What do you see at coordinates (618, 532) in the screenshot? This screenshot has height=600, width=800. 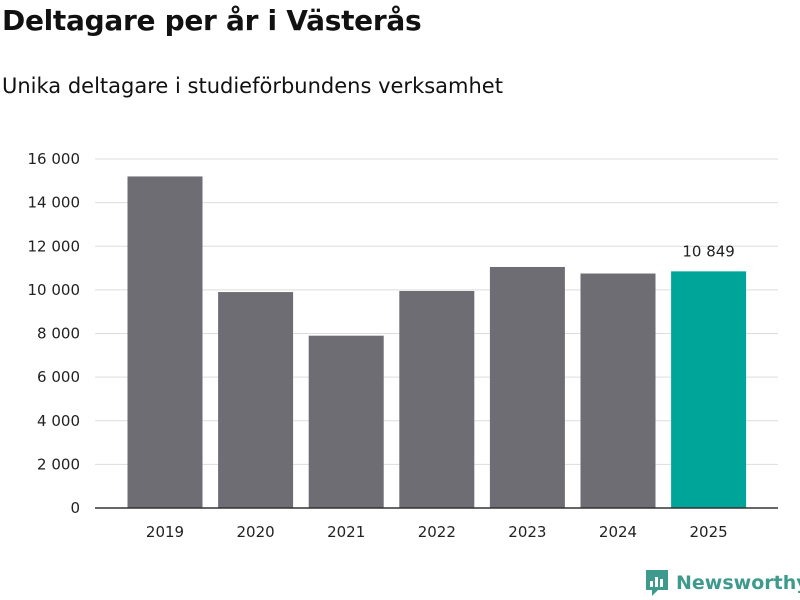 I see `x-tick-label: 2024` at bounding box center [618, 532].